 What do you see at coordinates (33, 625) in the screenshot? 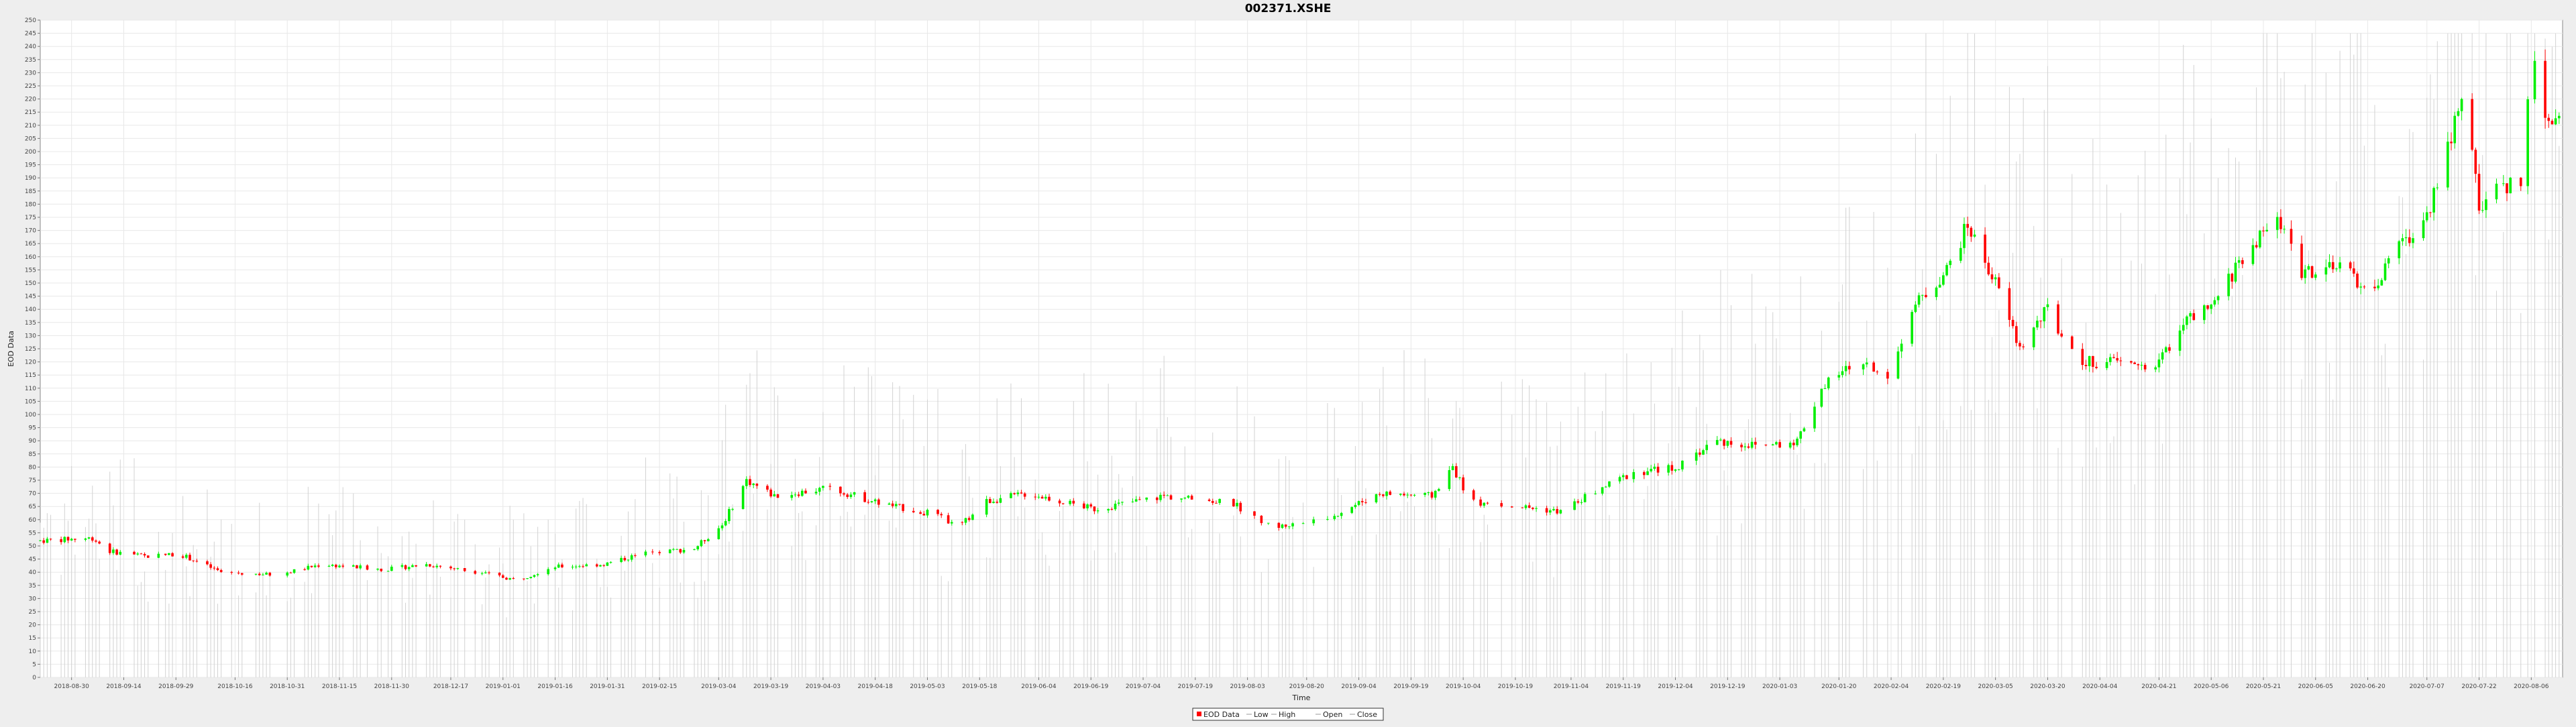
I see `y-tick-label: 20` at bounding box center [33, 625].